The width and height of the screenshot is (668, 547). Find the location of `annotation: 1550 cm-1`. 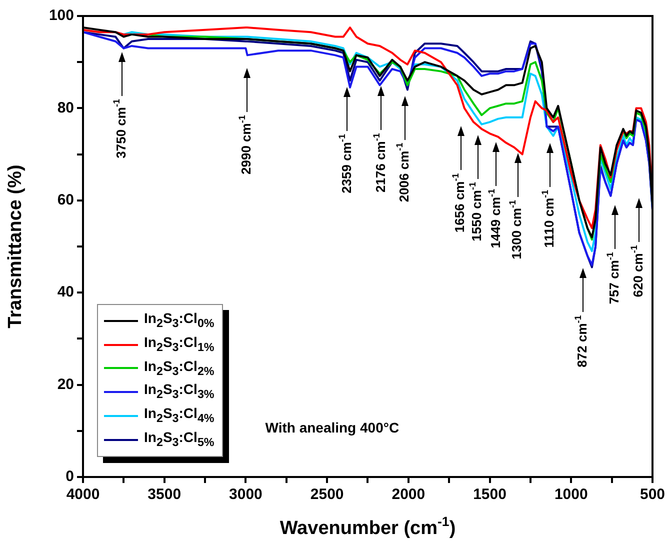

annotation: 1550 cm-1 is located at coordinates (476, 212).